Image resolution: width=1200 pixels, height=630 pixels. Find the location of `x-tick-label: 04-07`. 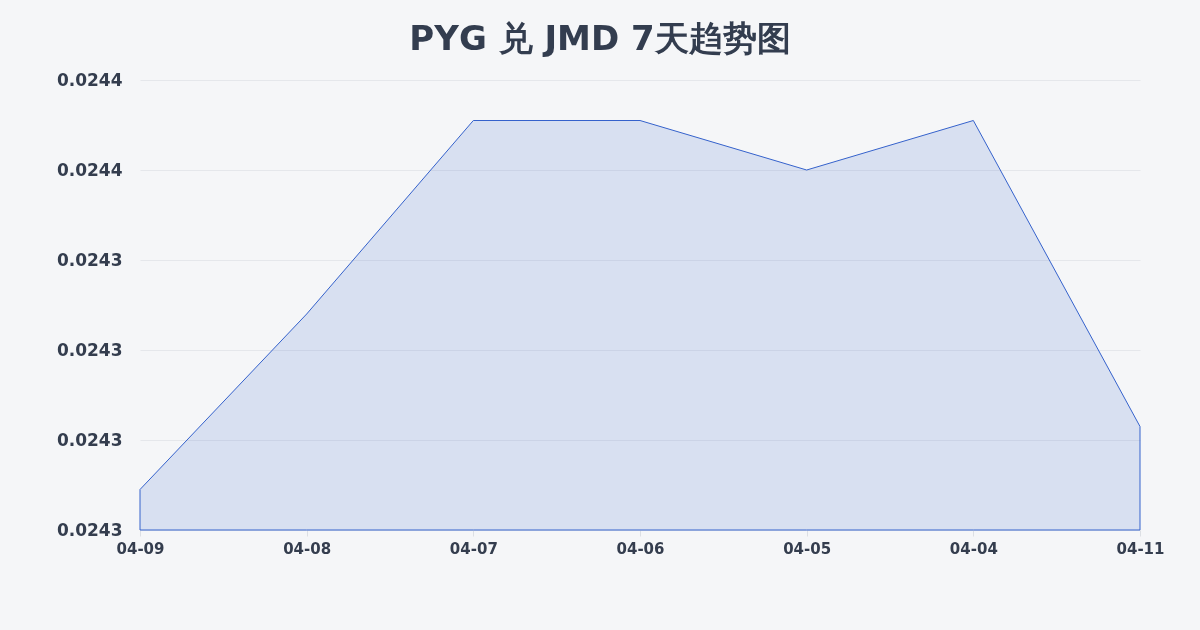

x-tick-label: 04-07 is located at coordinates (473, 548).